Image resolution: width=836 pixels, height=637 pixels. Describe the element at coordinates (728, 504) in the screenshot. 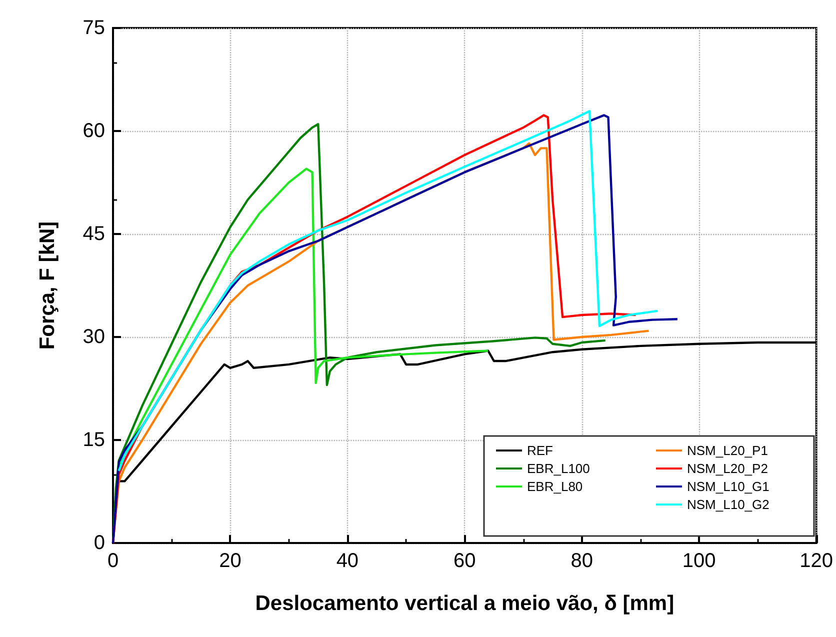

I see `legend-label: NSM_L10_G2` at that location.